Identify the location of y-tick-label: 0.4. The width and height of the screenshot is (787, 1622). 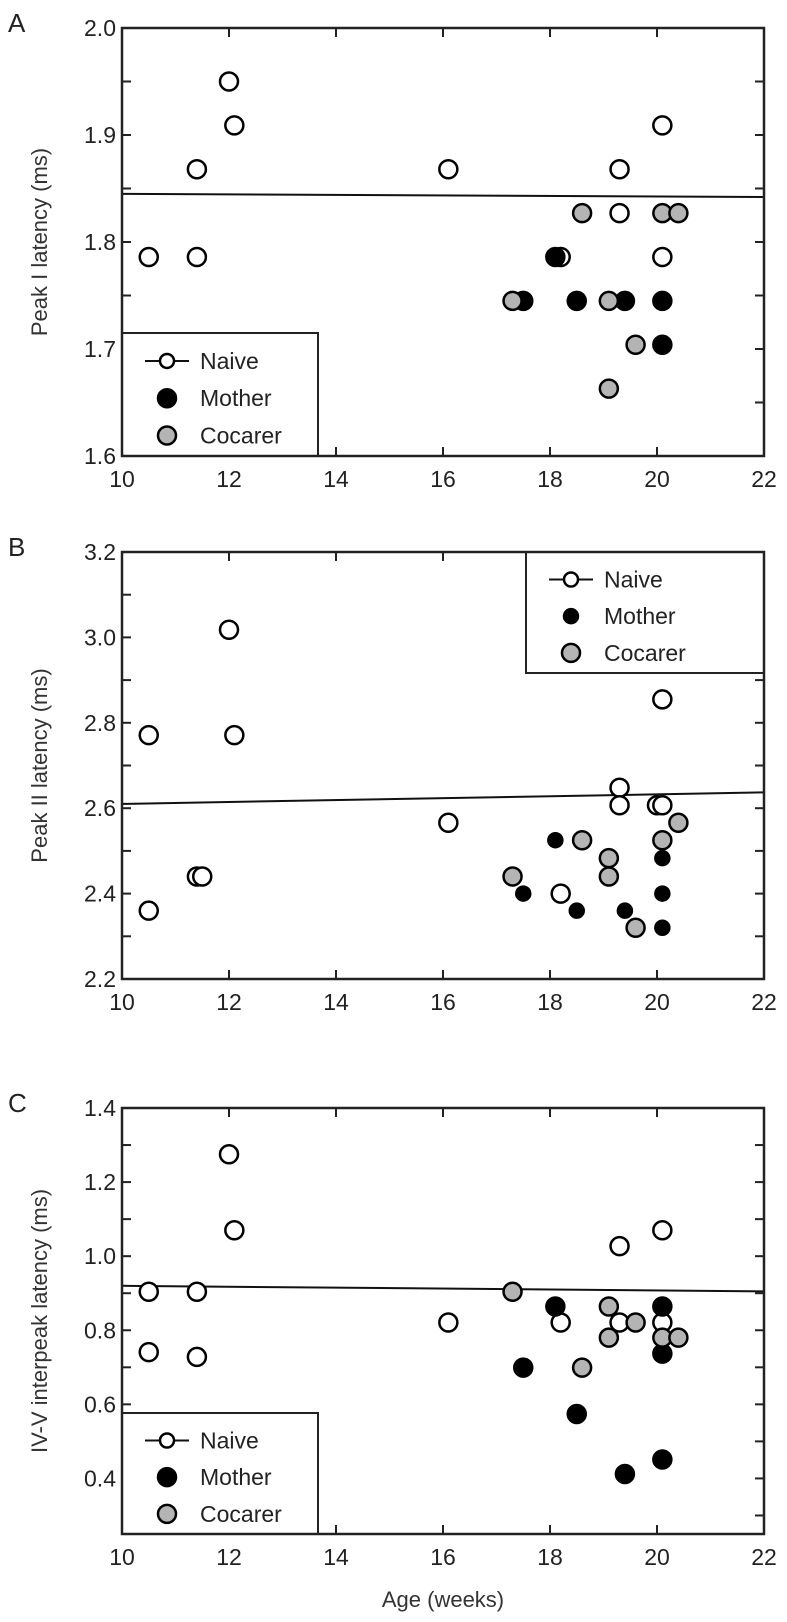
(100, 1478).